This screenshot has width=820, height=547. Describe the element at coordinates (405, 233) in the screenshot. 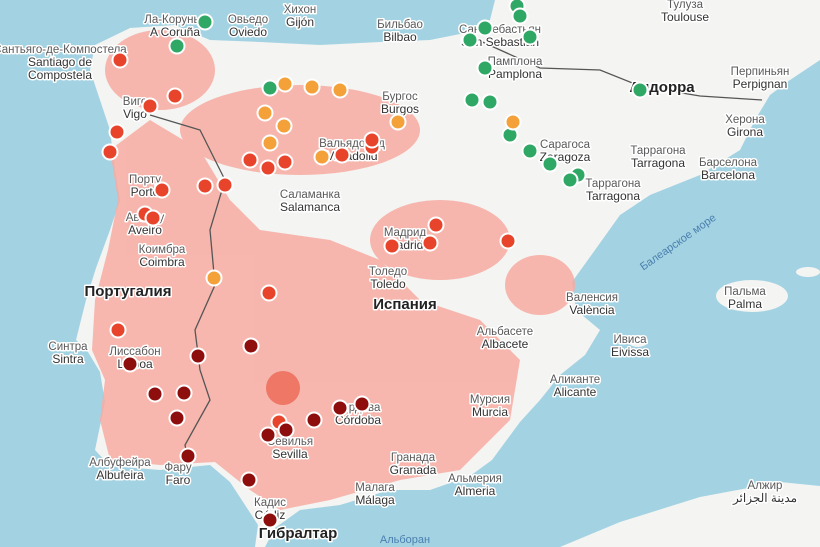

I see `place-label: Мадрид` at that location.